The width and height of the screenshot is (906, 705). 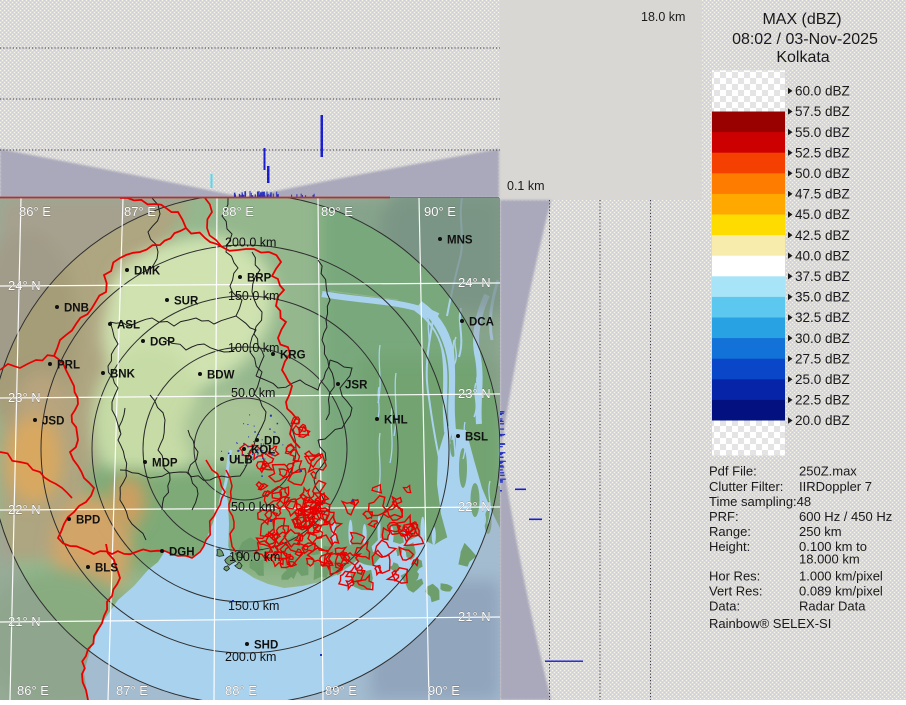 What do you see at coordinates (147, 272) in the screenshot?
I see `svg-text: DMK` at bounding box center [147, 272].